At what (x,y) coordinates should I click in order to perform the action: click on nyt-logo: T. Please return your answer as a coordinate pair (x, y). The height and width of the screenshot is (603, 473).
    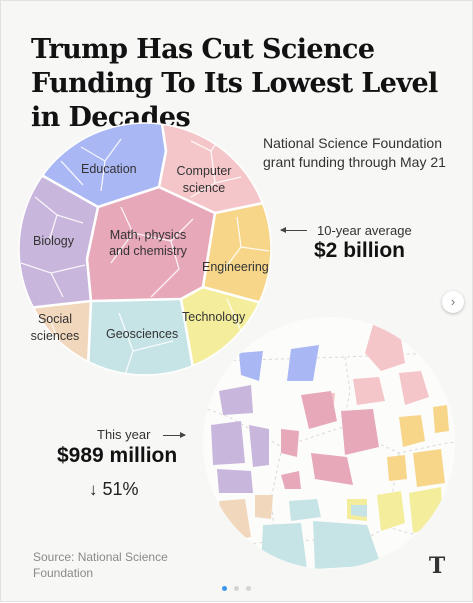
    Looking at the image, I should click on (437, 566).